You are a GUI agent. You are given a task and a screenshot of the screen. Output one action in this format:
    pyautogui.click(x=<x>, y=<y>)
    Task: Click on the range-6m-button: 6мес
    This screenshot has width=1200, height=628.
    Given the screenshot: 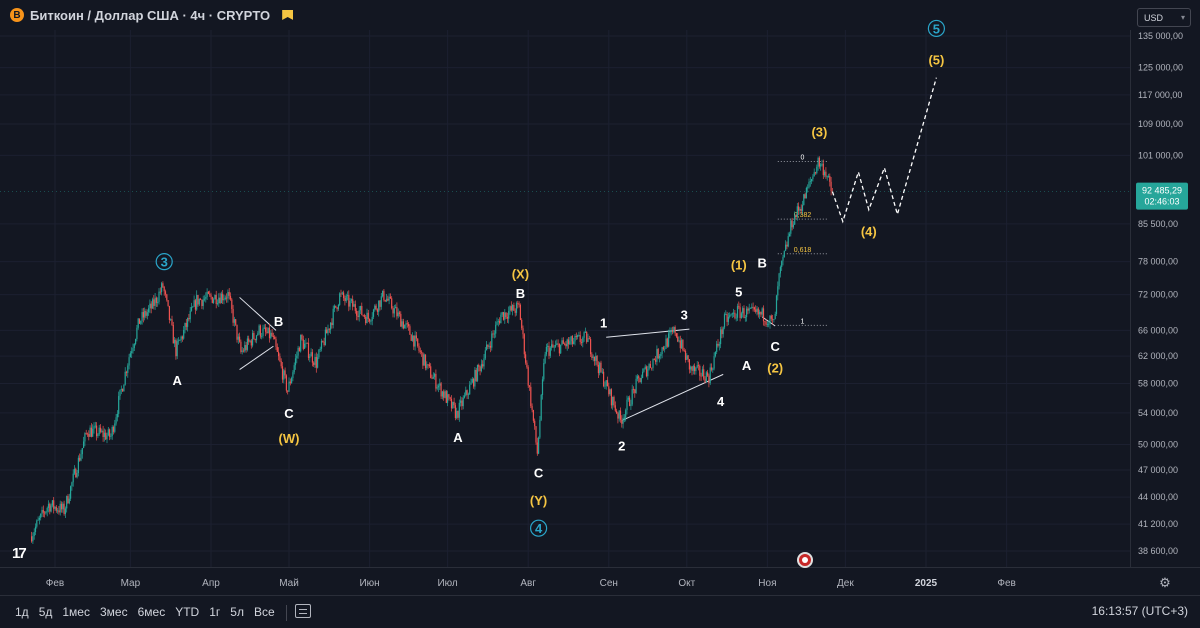 What is the action you would take?
    pyautogui.click(x=151, y=612)
    